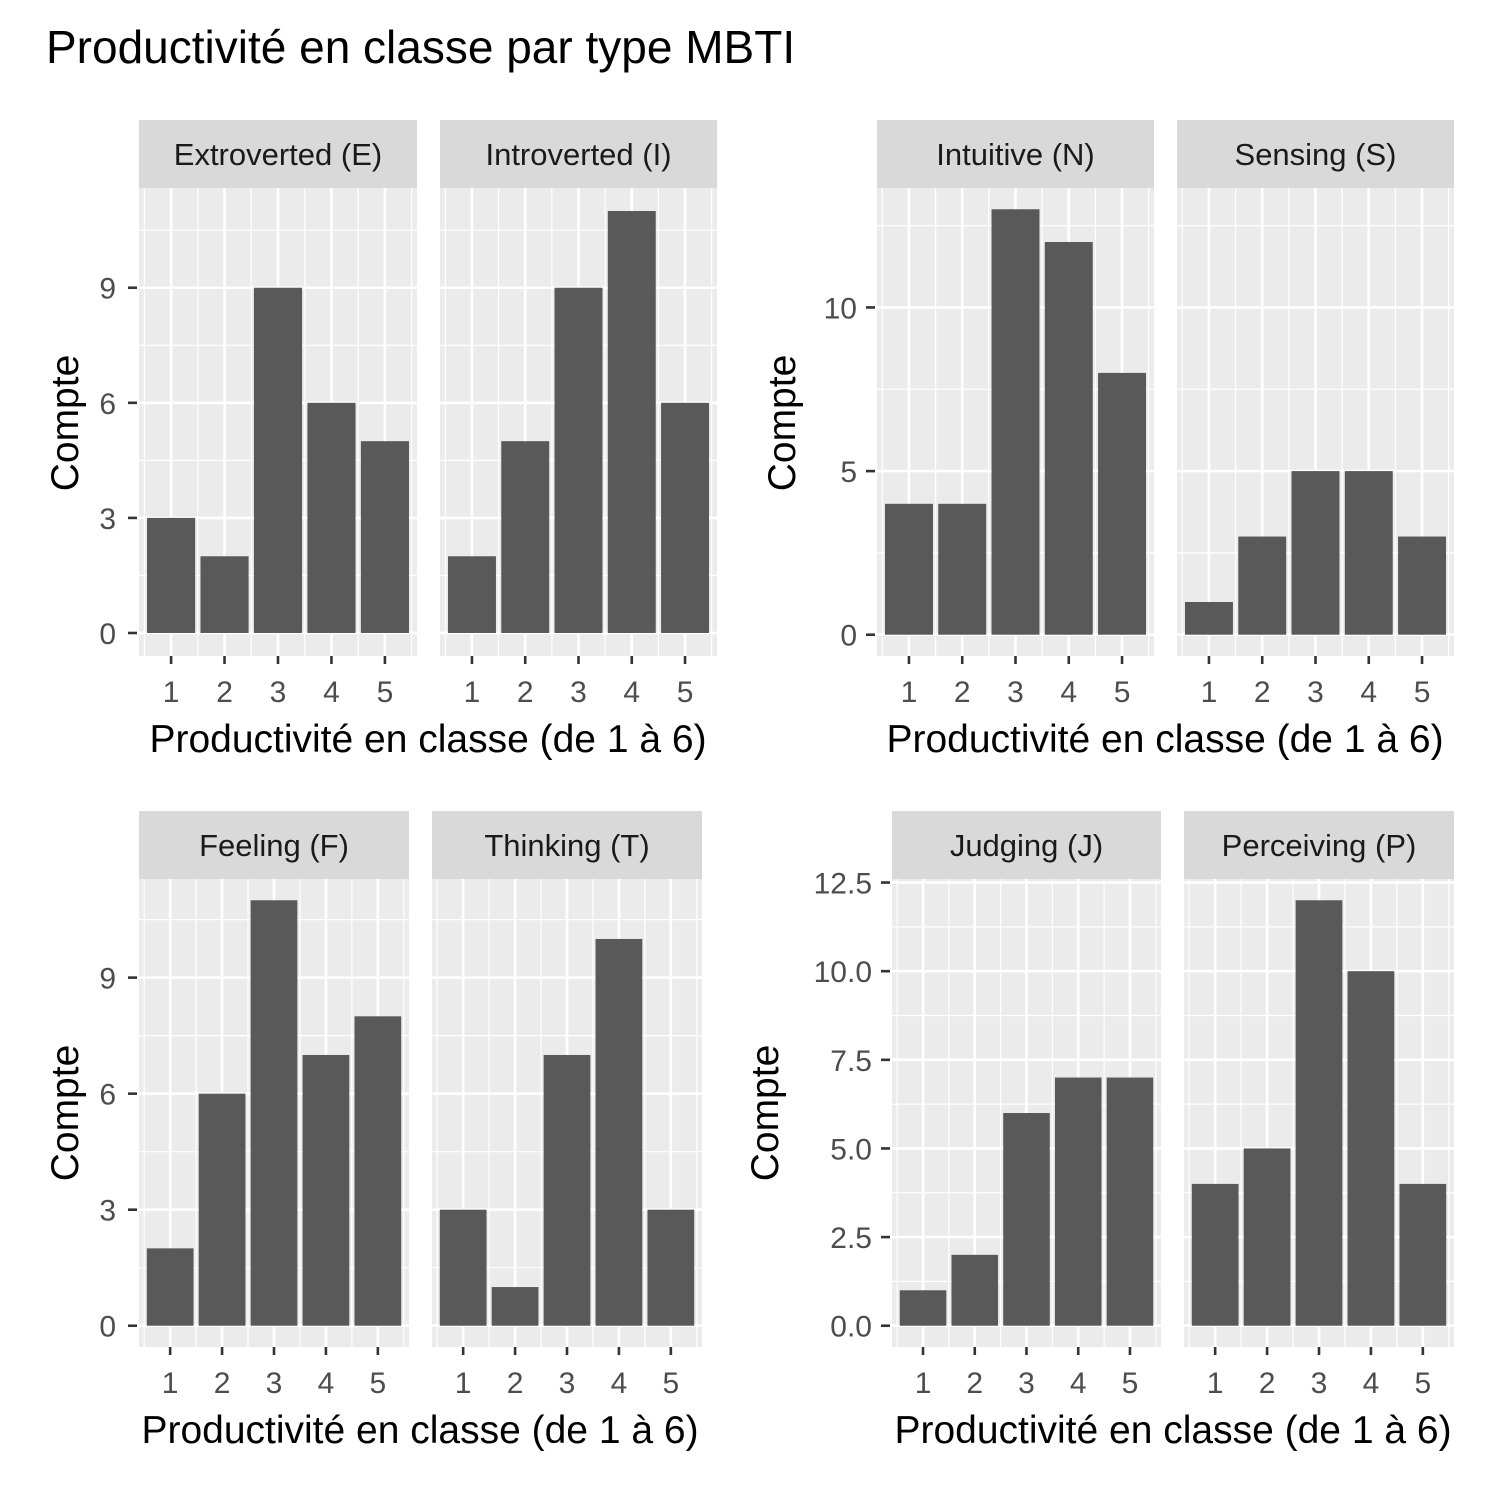 The image size is (1500, 1500). I want to click on facet-panel: Perceiving (P) 1 2 3 4 5, so click(1319, 1105).